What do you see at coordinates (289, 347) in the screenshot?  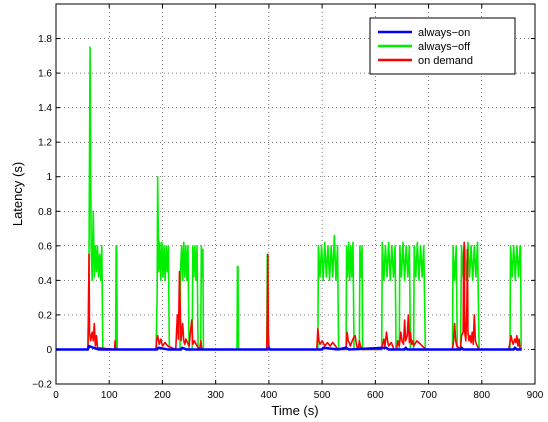 I see `series-line-always-on` at bounding box center [289, 347].